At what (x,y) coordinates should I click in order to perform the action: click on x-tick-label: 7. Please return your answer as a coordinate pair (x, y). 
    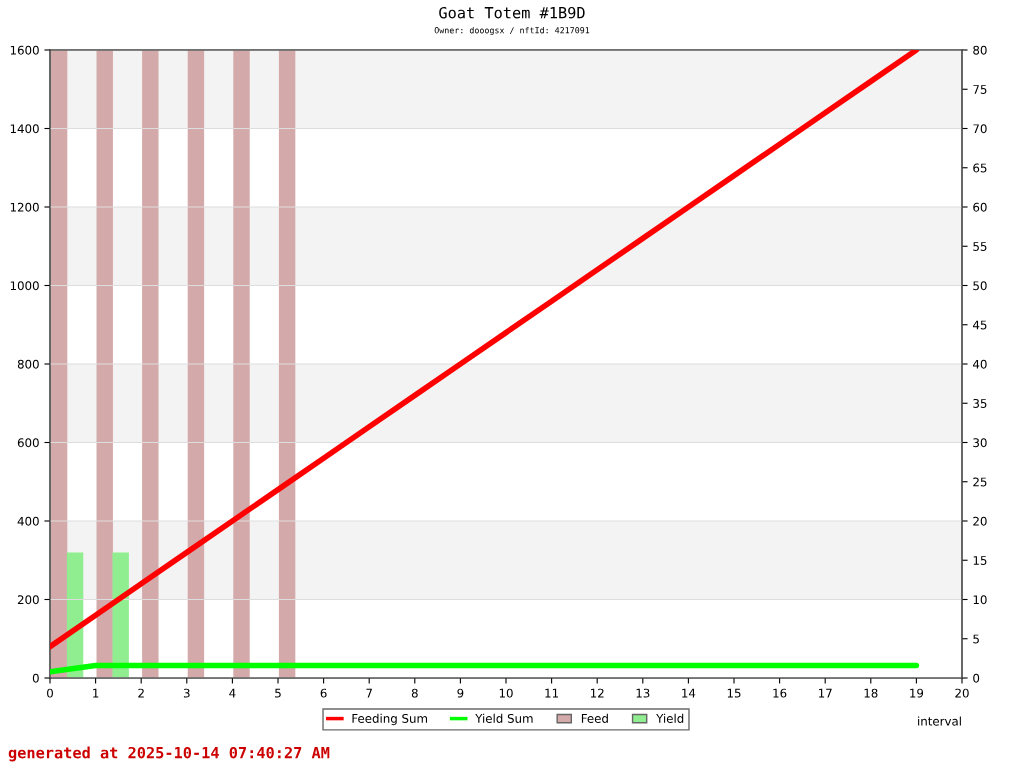
    Looking at the image, I should click on (369, 693).